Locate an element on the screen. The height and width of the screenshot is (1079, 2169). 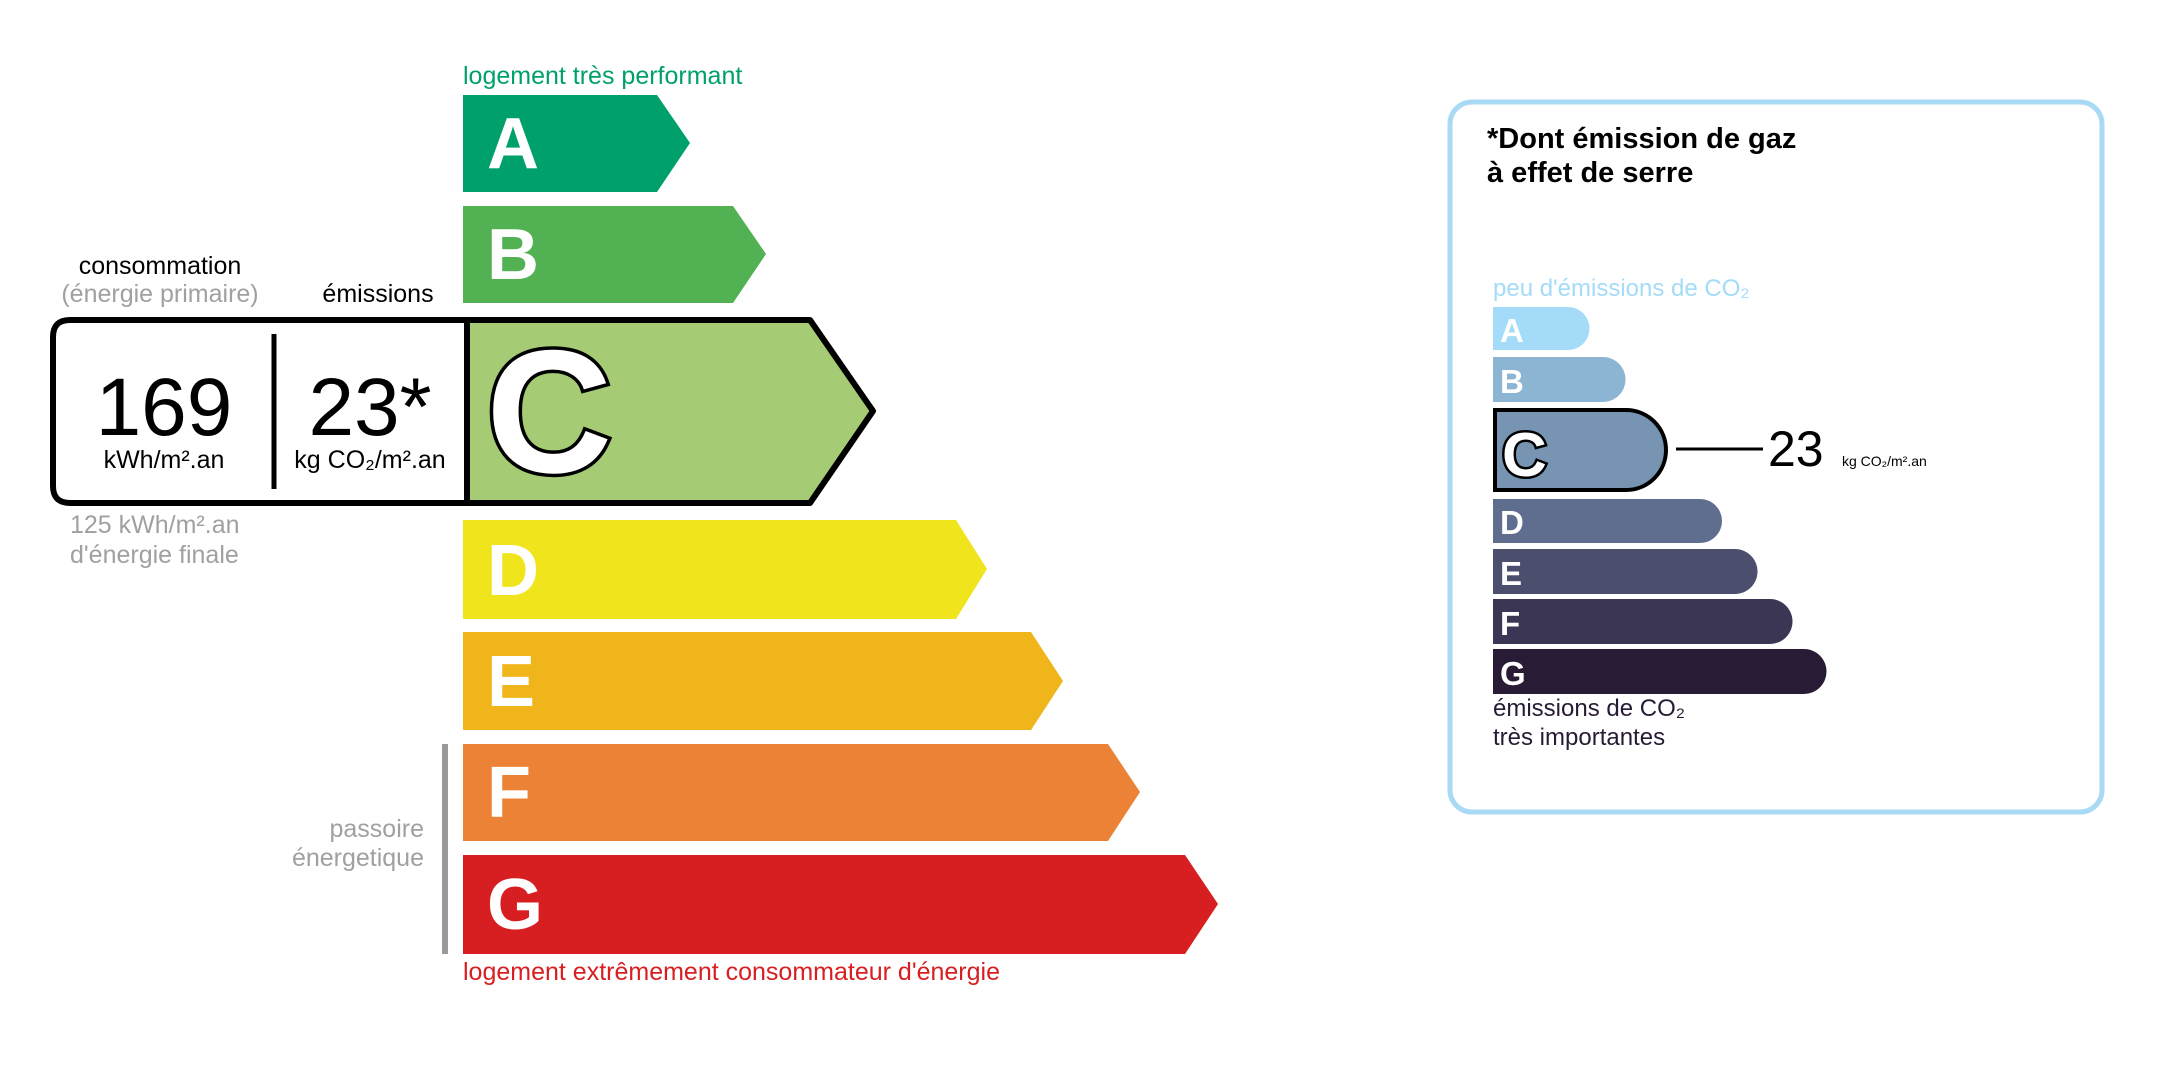
emissions-unit: kg CO₂/m².an is located at coordinates (369, 460).